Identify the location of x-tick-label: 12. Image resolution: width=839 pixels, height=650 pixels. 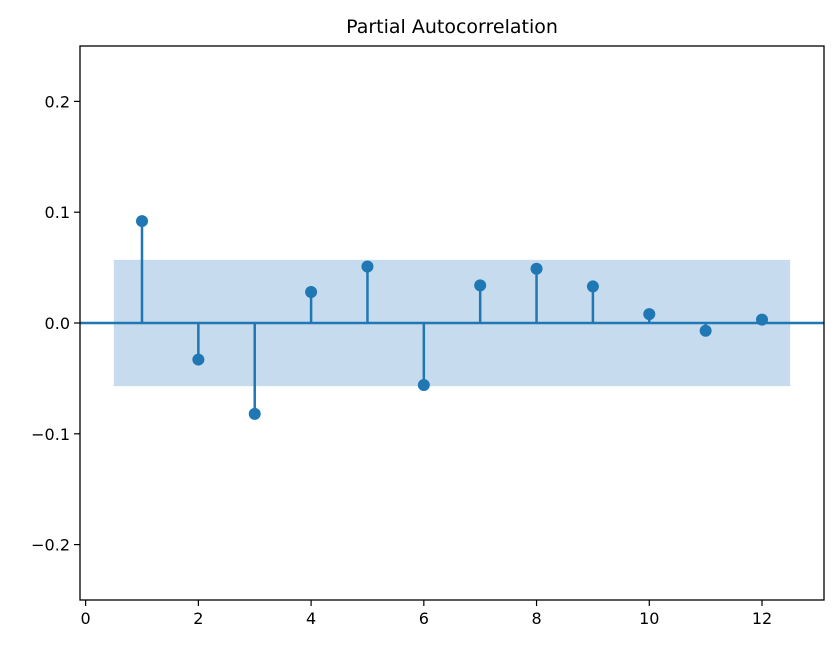
(762, 618).